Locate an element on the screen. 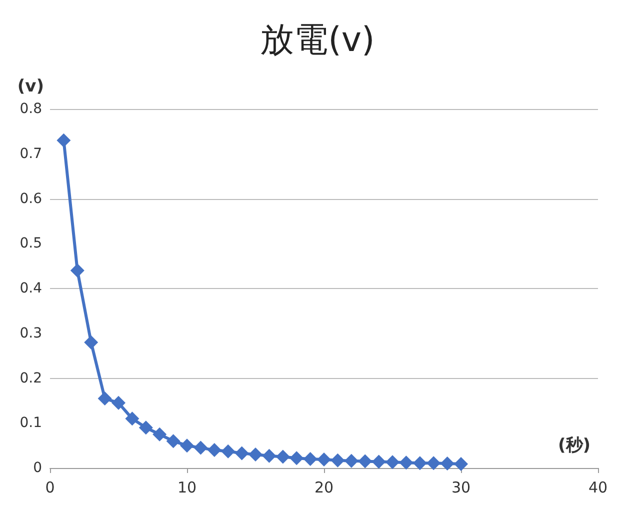 The height and width of the screenshot is (524, 635). x-tick-label: 40 is located at coordinates (598, 487).